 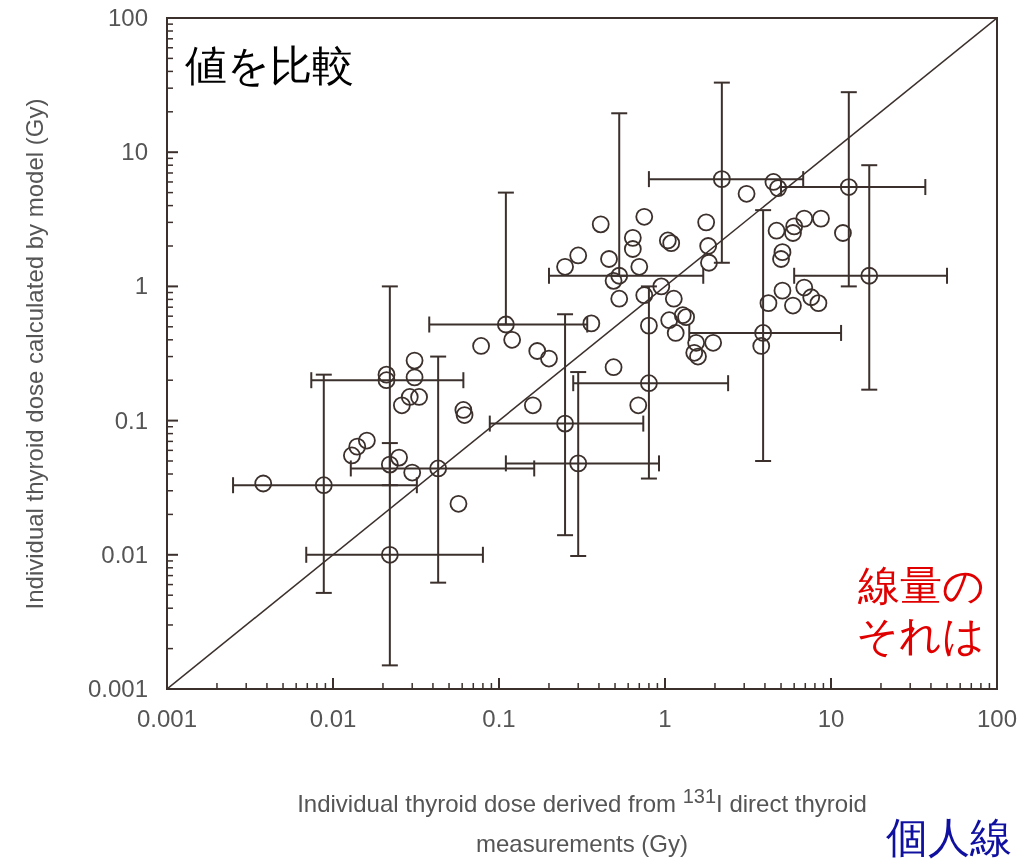 I want to click on x-tick-label: 10, so click(x=831, y=718).